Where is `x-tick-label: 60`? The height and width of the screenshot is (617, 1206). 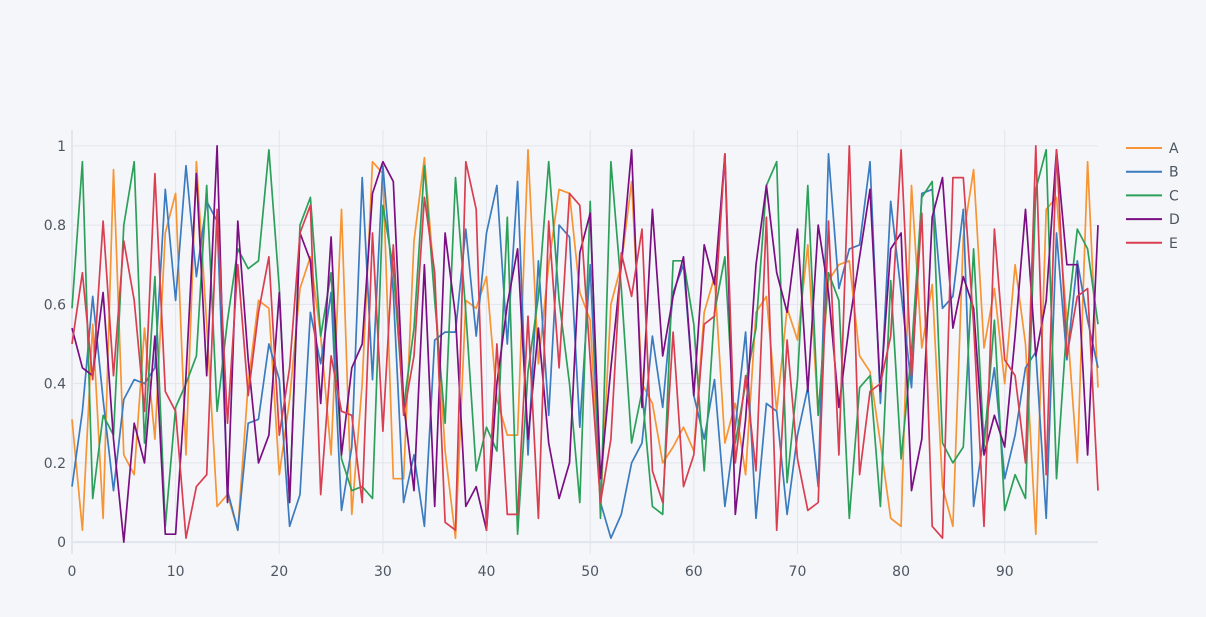
x-tick-label: 60 is located at coordinates (694, 572).